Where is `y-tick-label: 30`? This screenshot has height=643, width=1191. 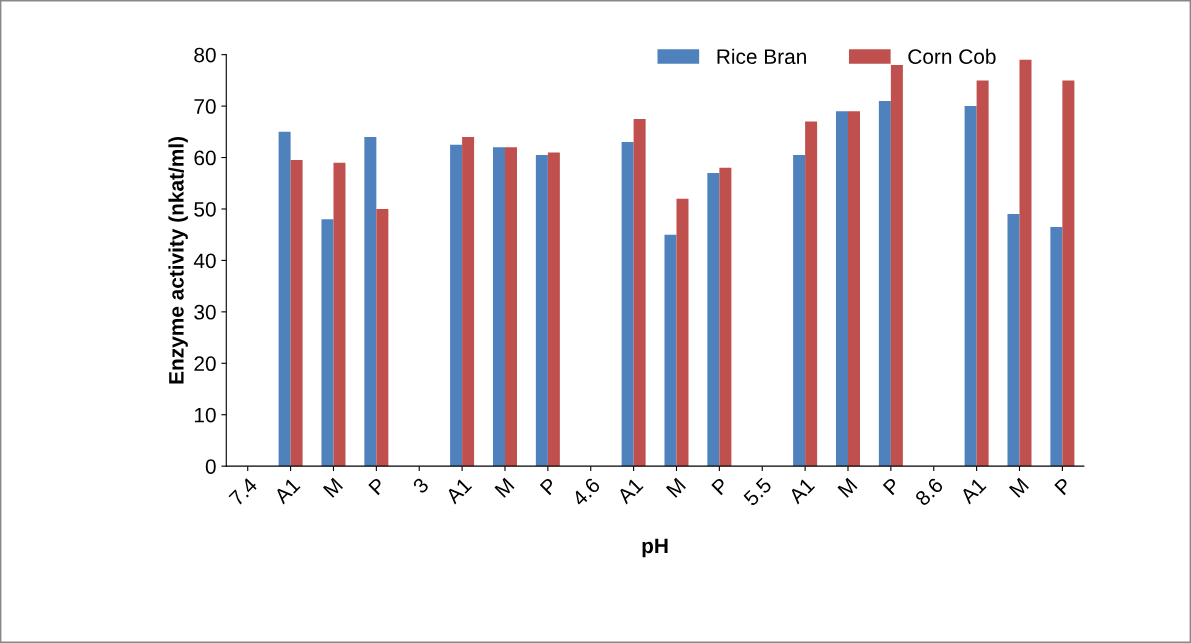 y-tick-label: 30 is located at coordinates (205, 312).